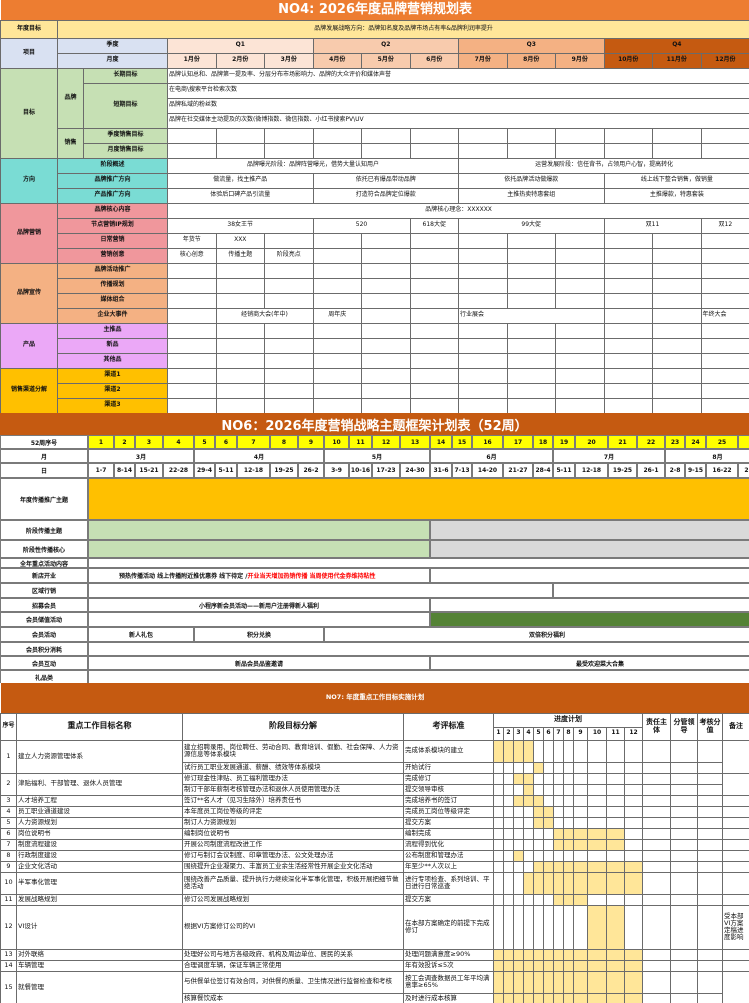 The width and height of the screenshot is (749, 1003). I want to click on points-use-cell: 11-12月 发送短信提醒会员积分即将过期, so click(418, 649).